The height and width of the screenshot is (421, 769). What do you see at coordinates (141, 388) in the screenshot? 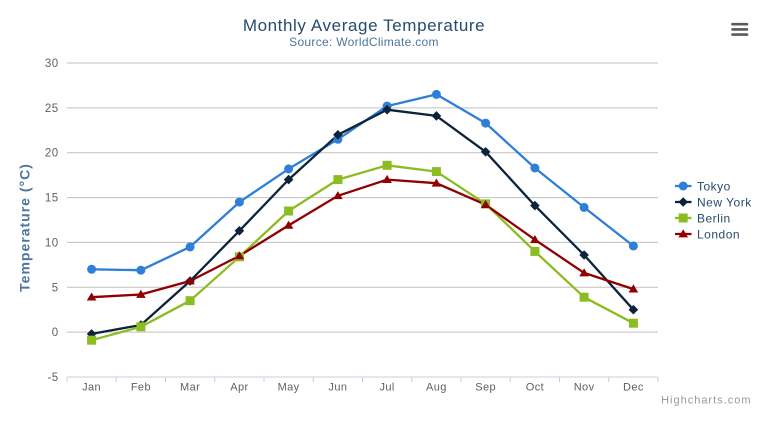
I see `svg-text: Feb` at bounding box center [141, 388].